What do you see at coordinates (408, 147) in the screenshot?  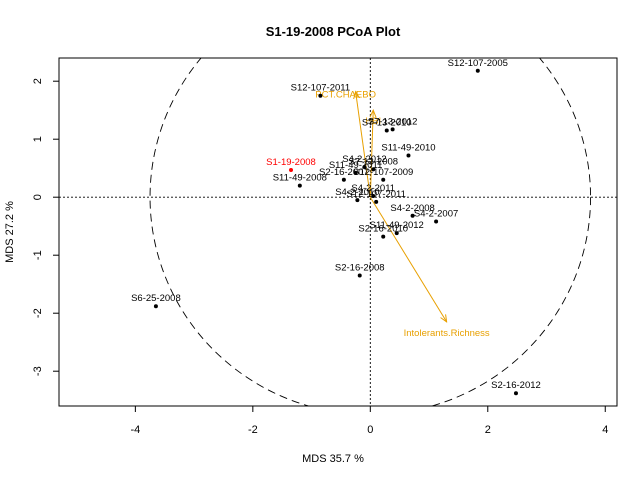 I see `point-label: S11-49-2010` at bounding box center [408, 147].